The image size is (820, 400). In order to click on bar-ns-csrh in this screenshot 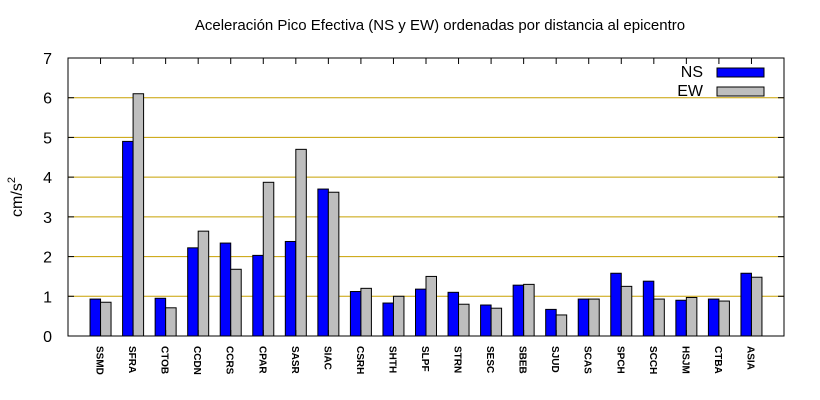, I will do `click(355, 314)`.